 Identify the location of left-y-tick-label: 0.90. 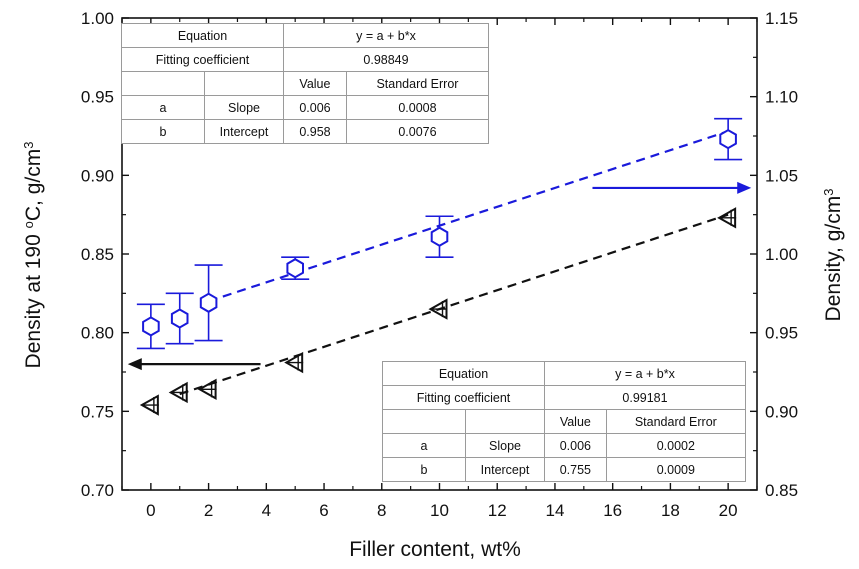
(97, 175).